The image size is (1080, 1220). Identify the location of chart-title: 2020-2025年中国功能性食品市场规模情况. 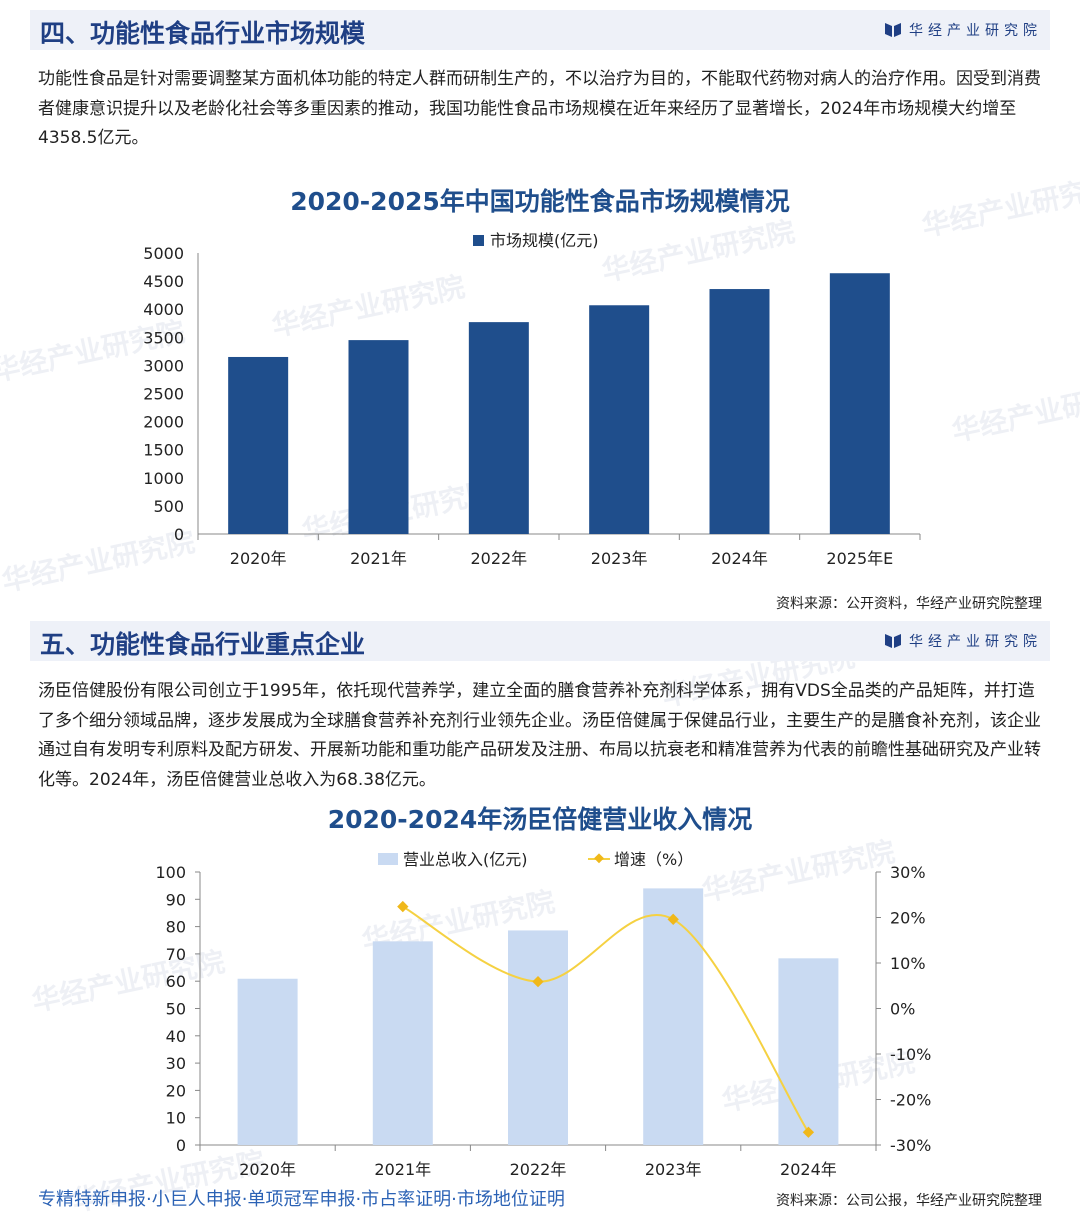
(540, 201).